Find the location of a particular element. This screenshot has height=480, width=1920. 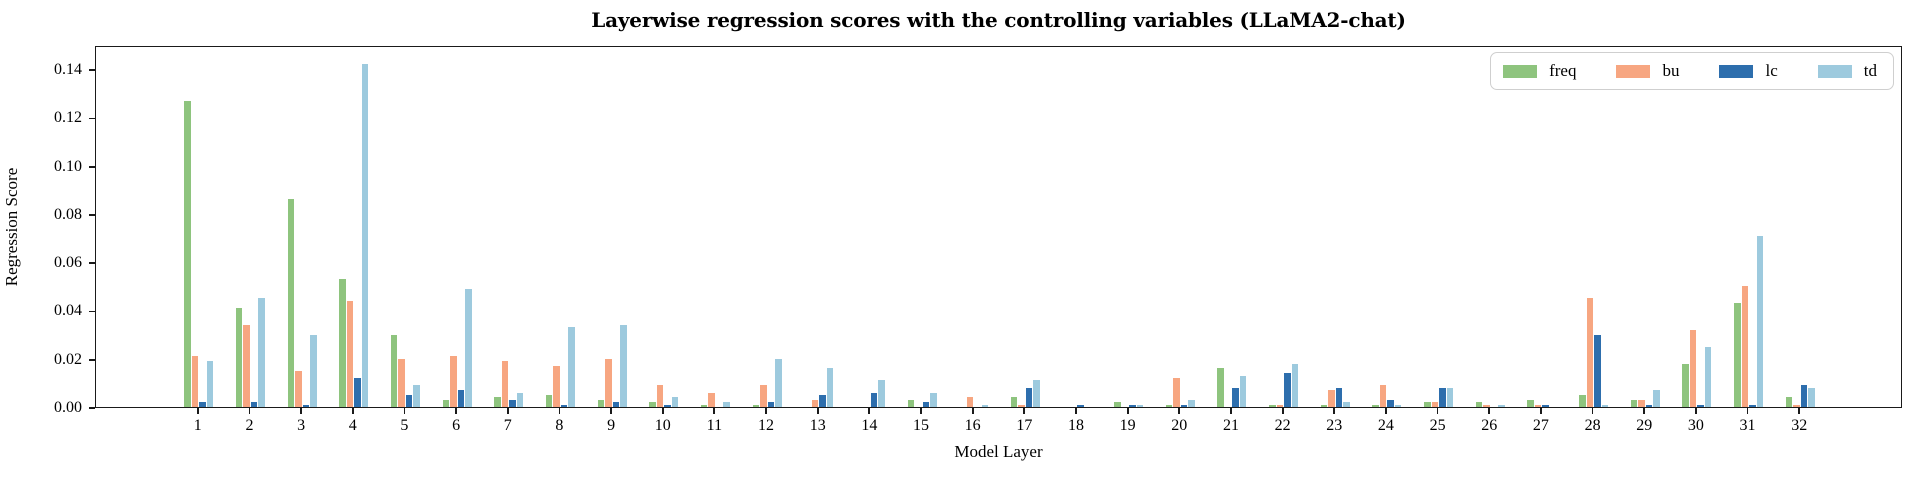

legend-item-bu: bu is located at coordinates (1647, 71).